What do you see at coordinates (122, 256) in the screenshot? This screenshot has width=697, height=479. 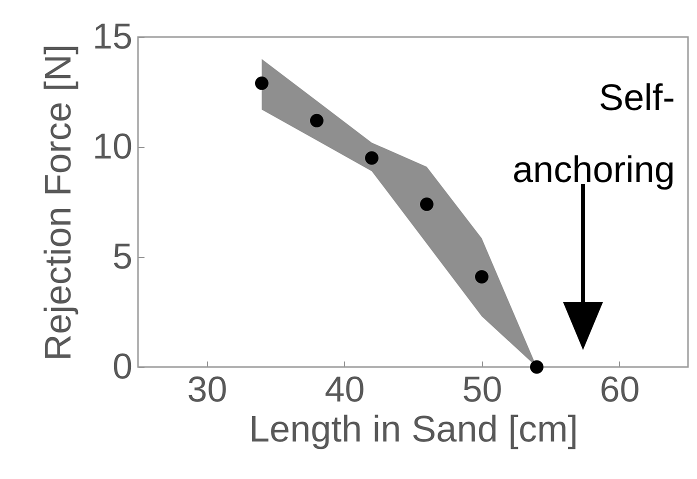 I see `y-tick-label: 5` at bounding box center [122, 256].